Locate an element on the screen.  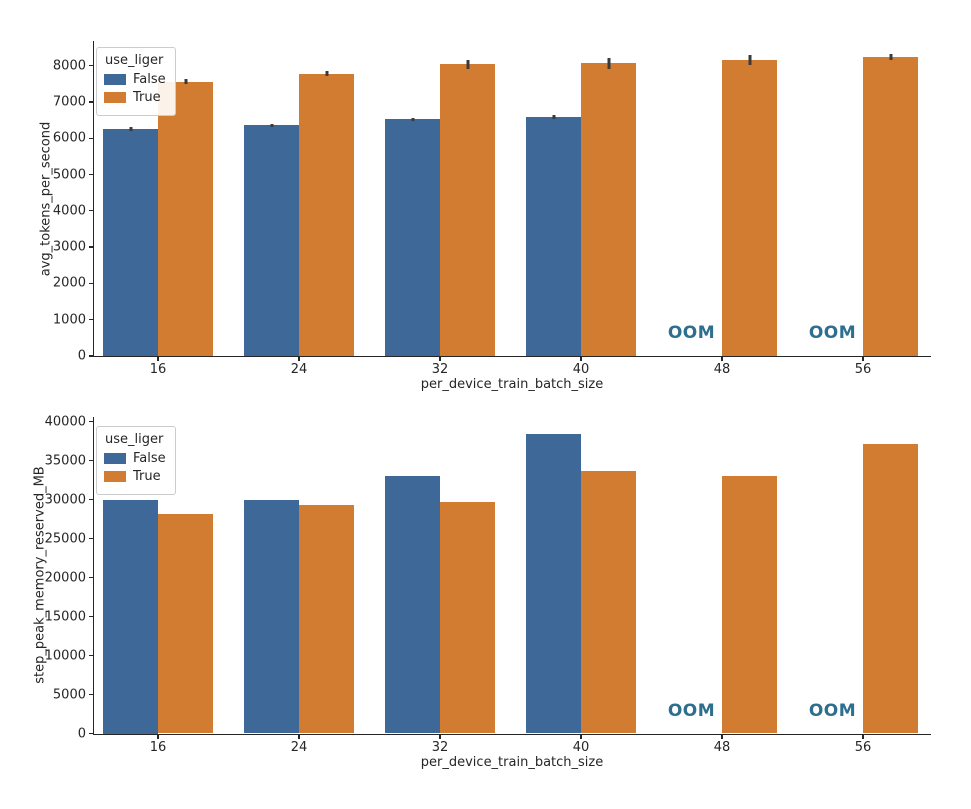
y-tick-label: 7000 is located at coordinates (69, 102).